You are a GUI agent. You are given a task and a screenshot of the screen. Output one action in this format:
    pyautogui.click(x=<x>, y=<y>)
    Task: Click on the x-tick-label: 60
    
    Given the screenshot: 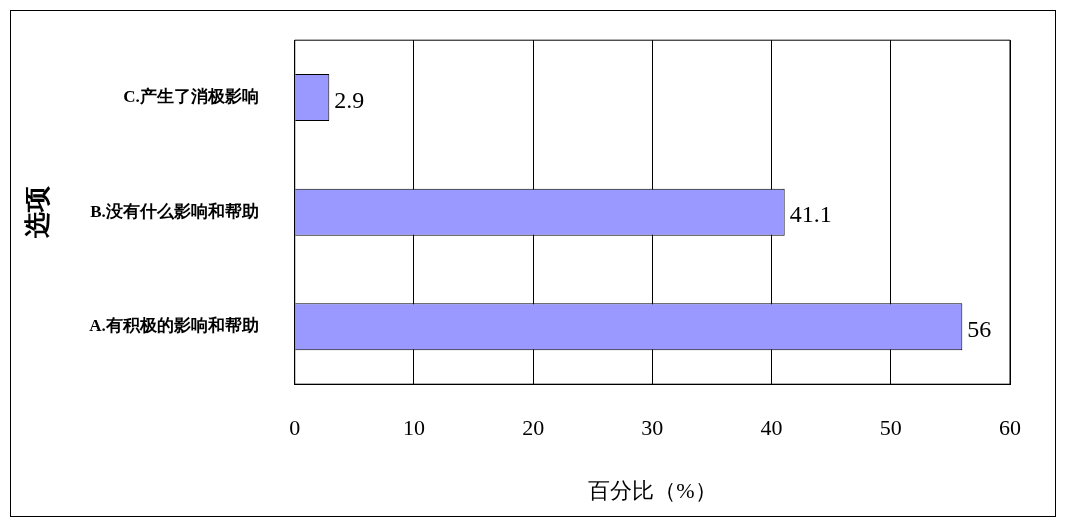 What is the action you would take?
    pyautogui.click(x=1010, y=428)
    